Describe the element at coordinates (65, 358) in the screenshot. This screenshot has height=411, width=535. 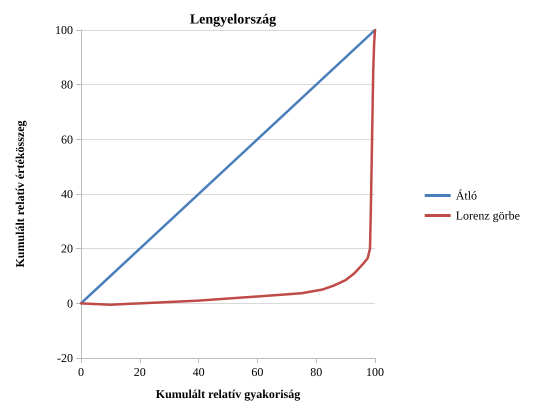
I see `y-tick-label: -20` at that location.